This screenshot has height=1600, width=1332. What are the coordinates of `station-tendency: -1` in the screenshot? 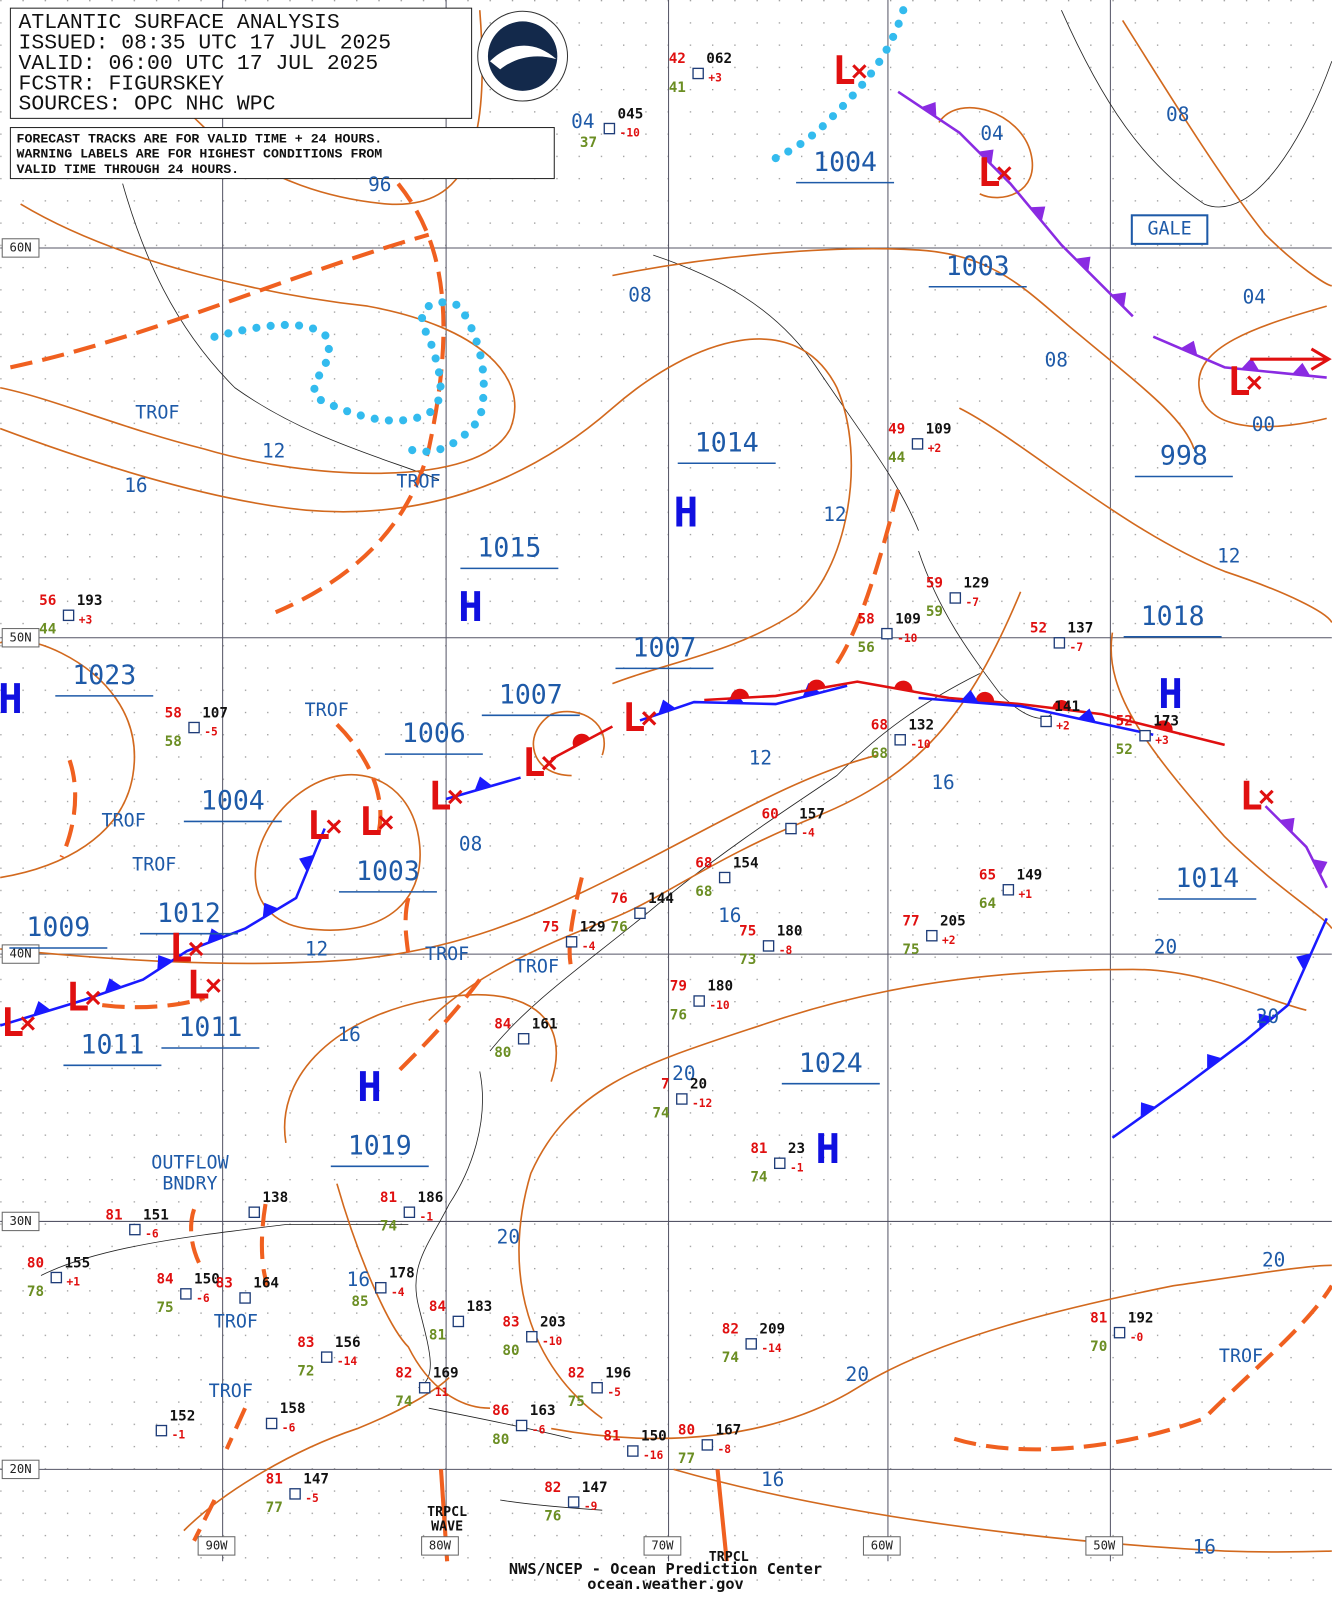 It's located at (797, 1167).